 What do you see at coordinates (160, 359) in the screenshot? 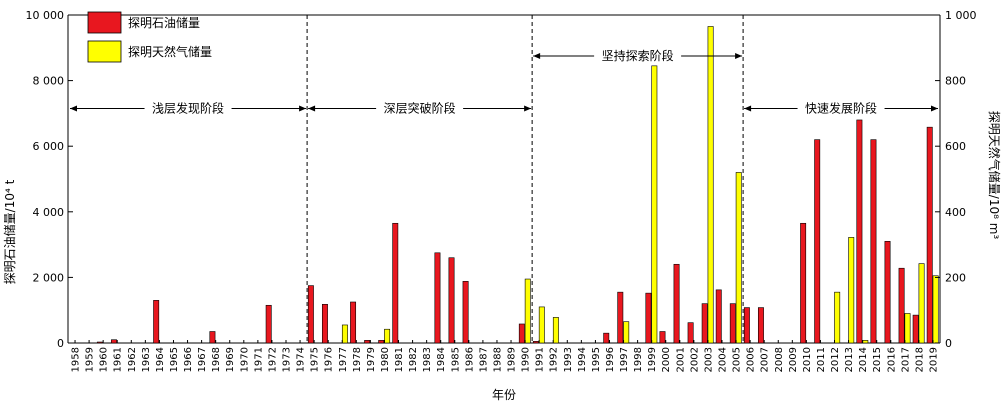
I see `x-tick-label-1964: 1964` at bounding box center [160, 359].